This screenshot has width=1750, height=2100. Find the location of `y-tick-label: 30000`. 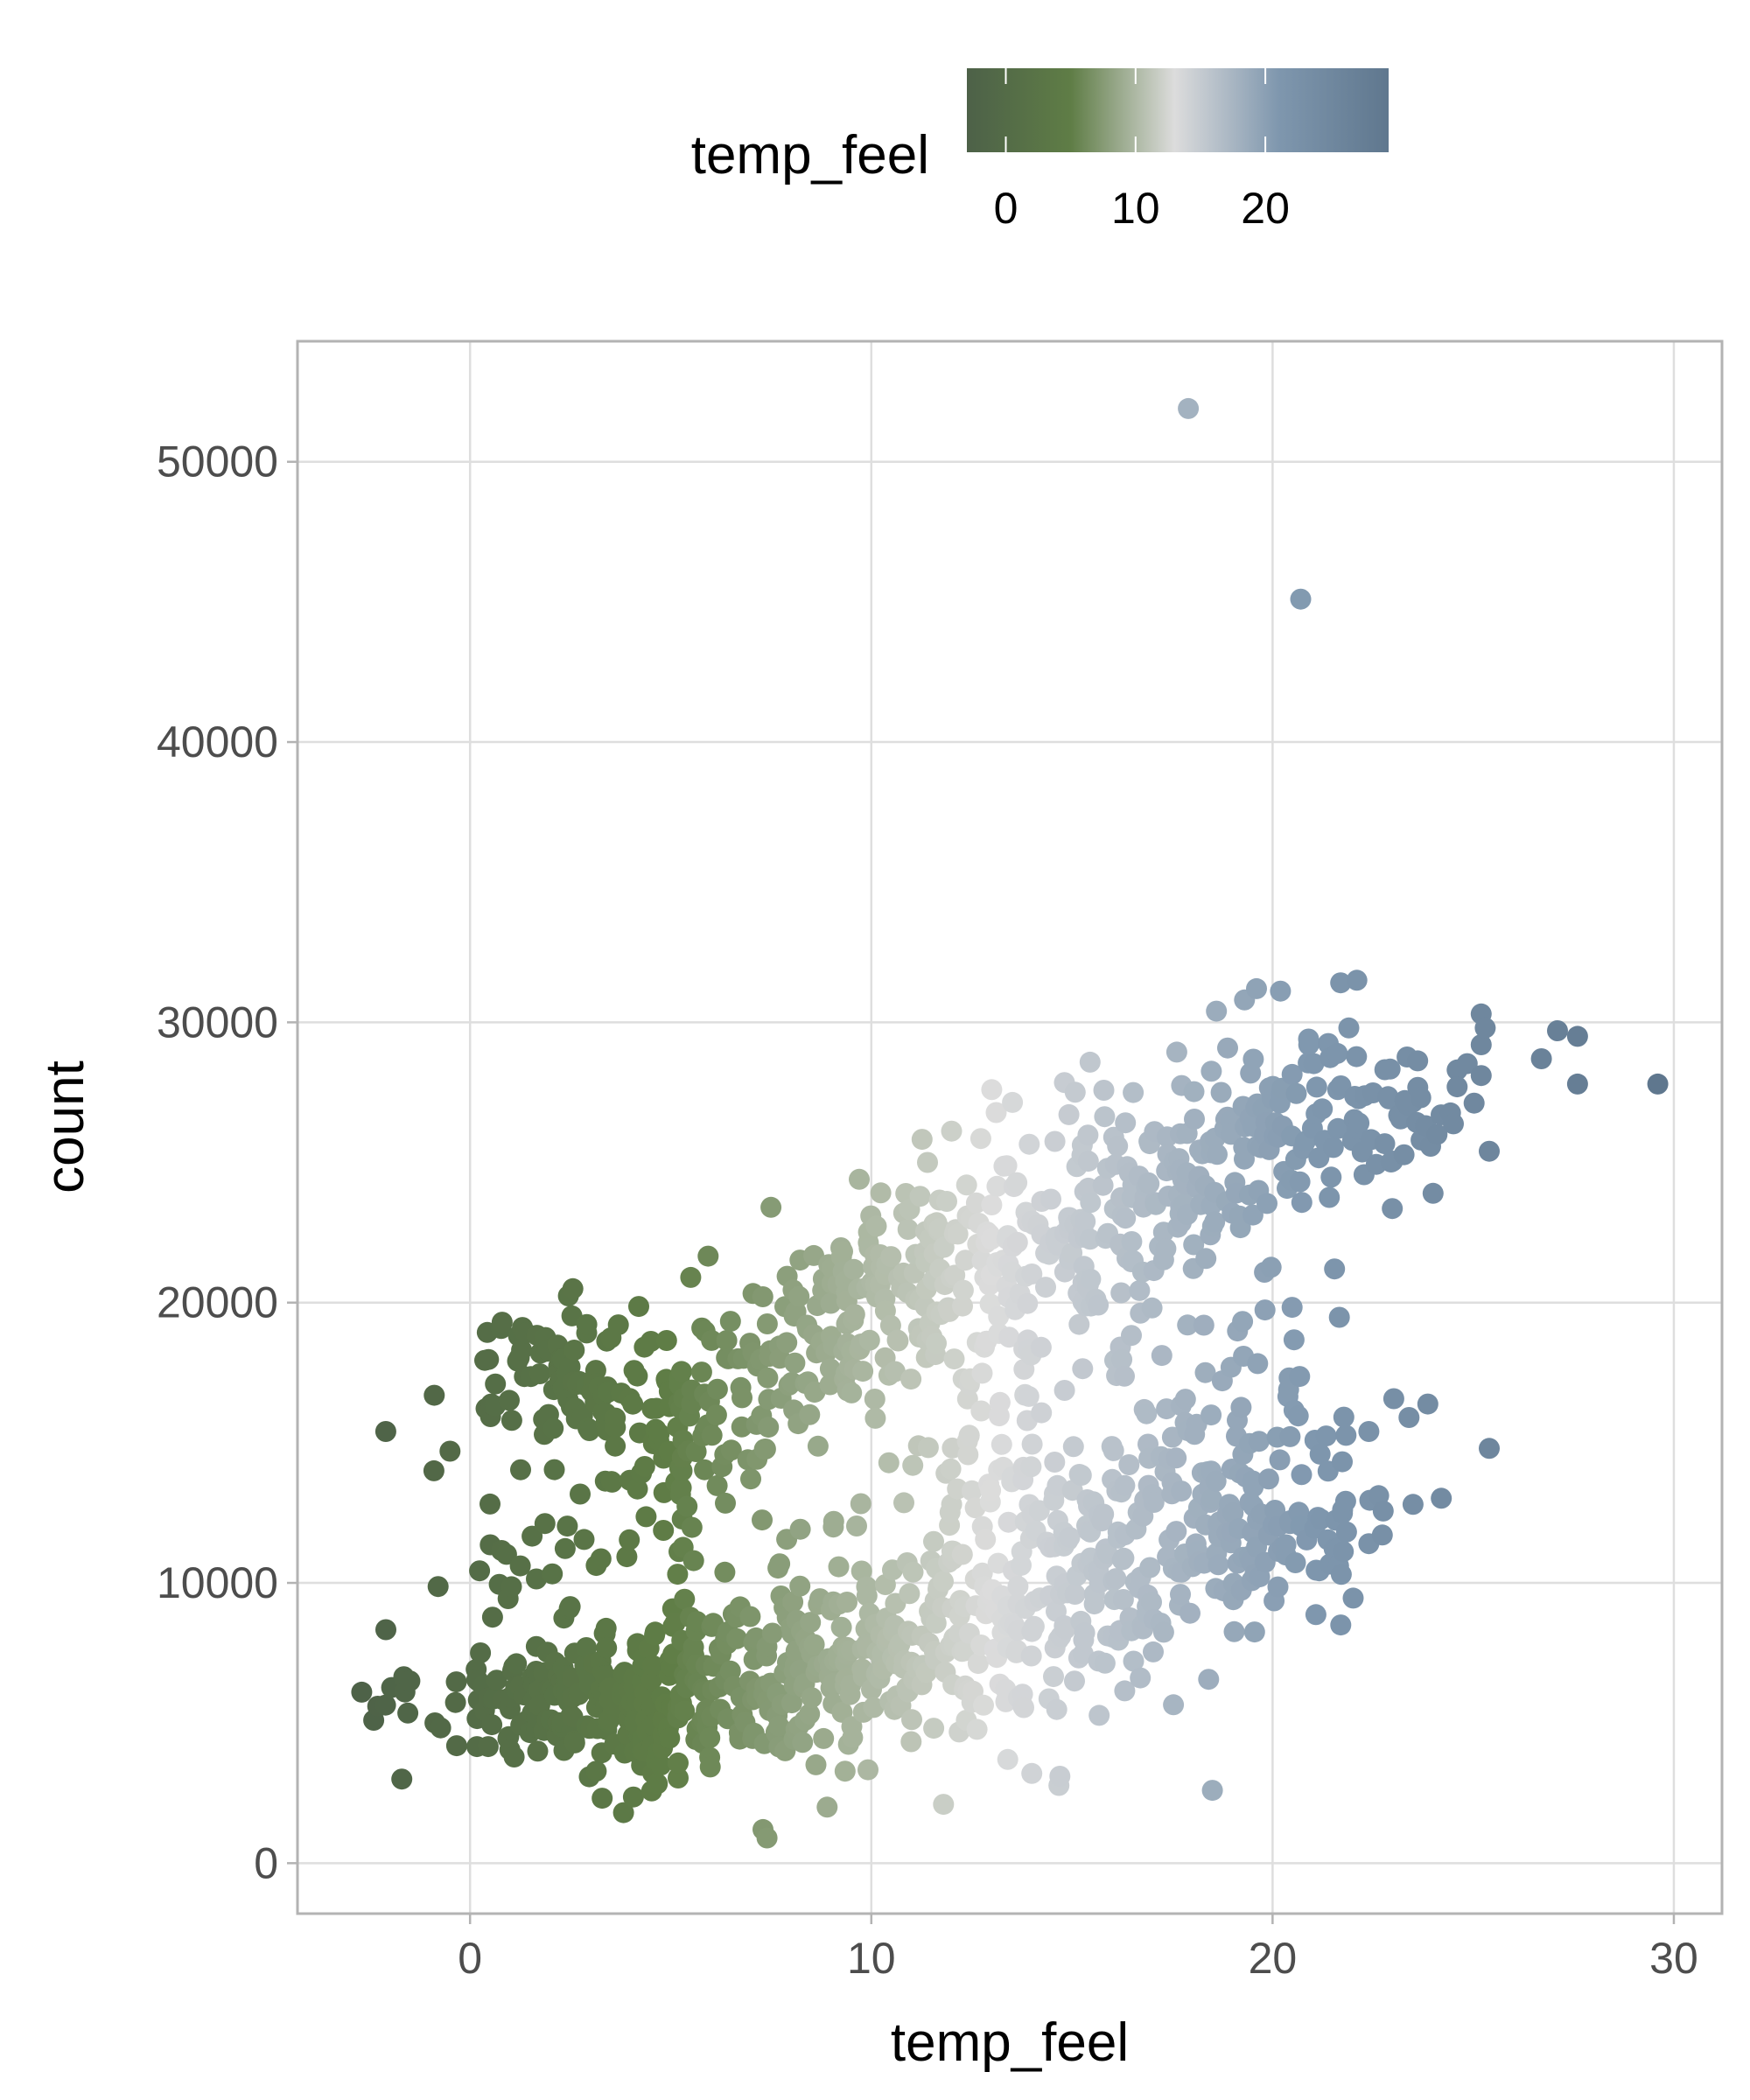

y-tick-label: 30000 is located at coordinates (217, 1022).